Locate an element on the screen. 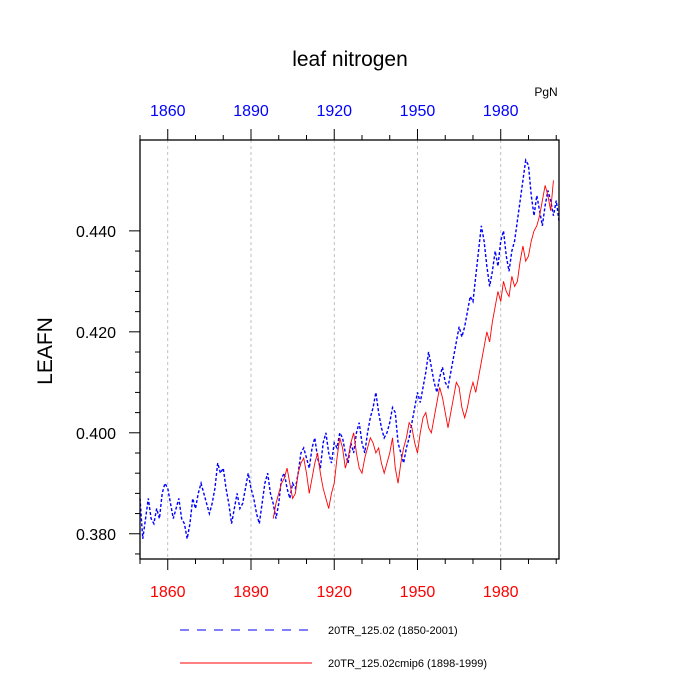 This screenshot has height=700, width=700. x-tick-label-top: 1980 is located at coordinates (501, 111).